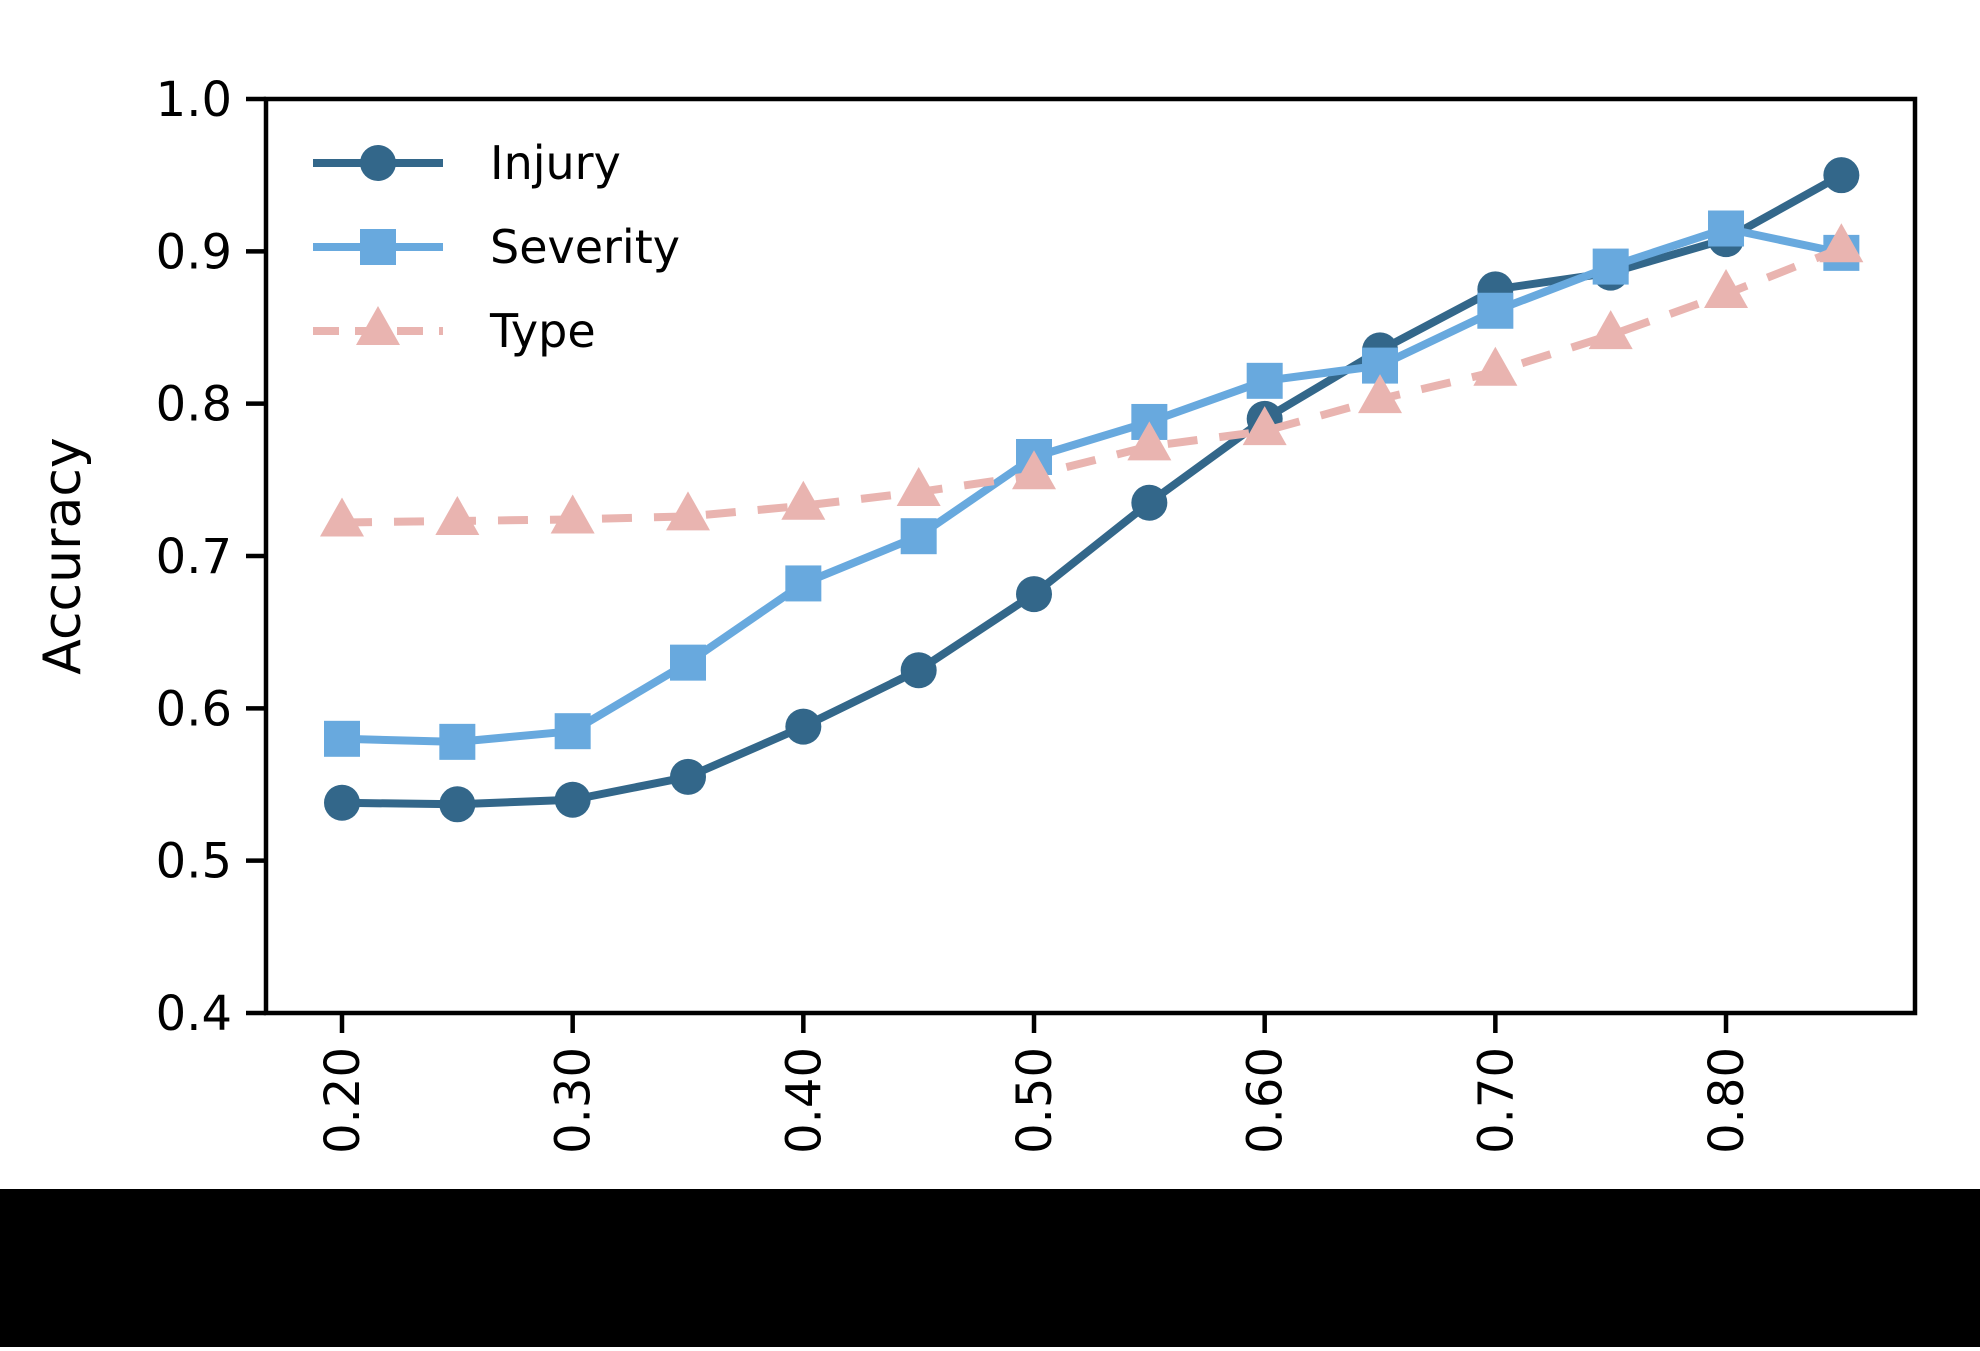 This screenshot has height=1351, width=1980. I want to click on bottom-black-bar, so click(990, 1268).